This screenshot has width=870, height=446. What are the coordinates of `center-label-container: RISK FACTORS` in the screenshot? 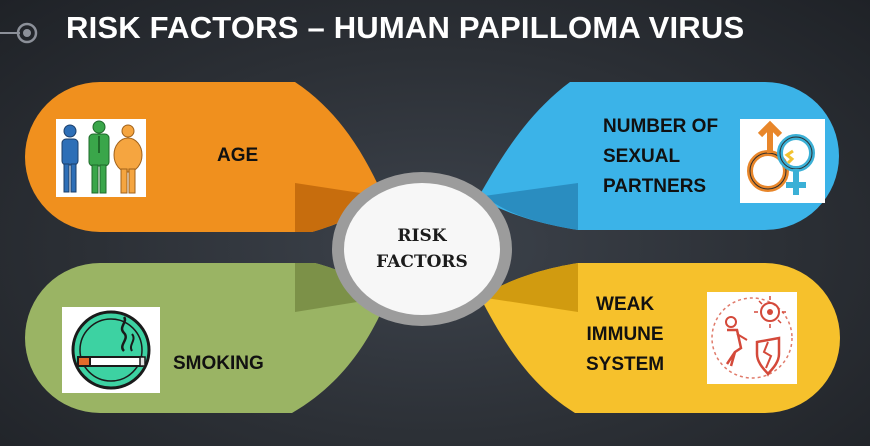 It's located at (422, 249).